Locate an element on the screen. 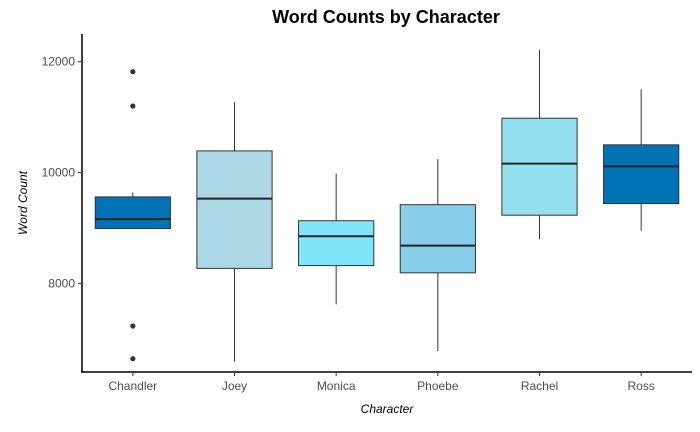  y-tick-label: 10000 is located at coordinates (59, 173).